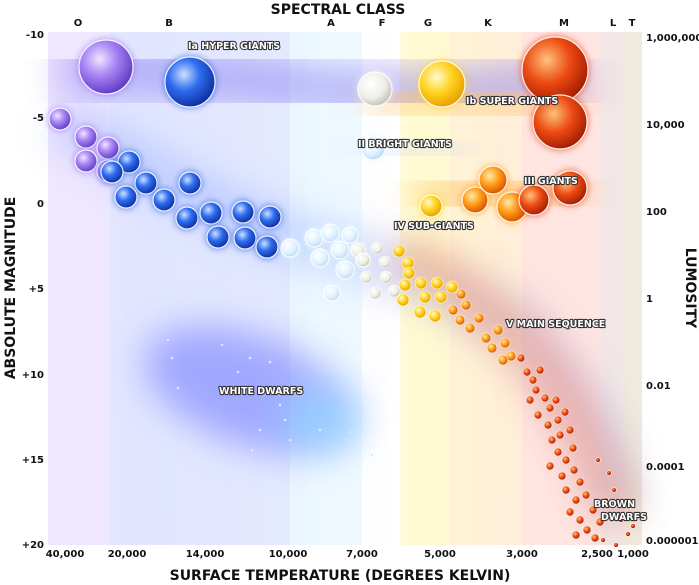  I want to click on label-sub-giants: IV SUB-GIANTS, so click(434, 226).